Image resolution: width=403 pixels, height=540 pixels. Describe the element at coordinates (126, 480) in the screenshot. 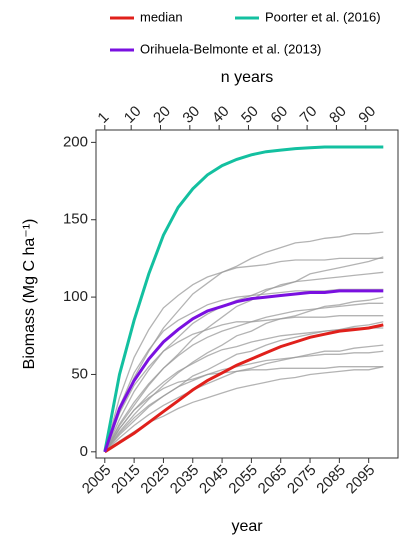

I see `x-tick-label: 2015` at that location.